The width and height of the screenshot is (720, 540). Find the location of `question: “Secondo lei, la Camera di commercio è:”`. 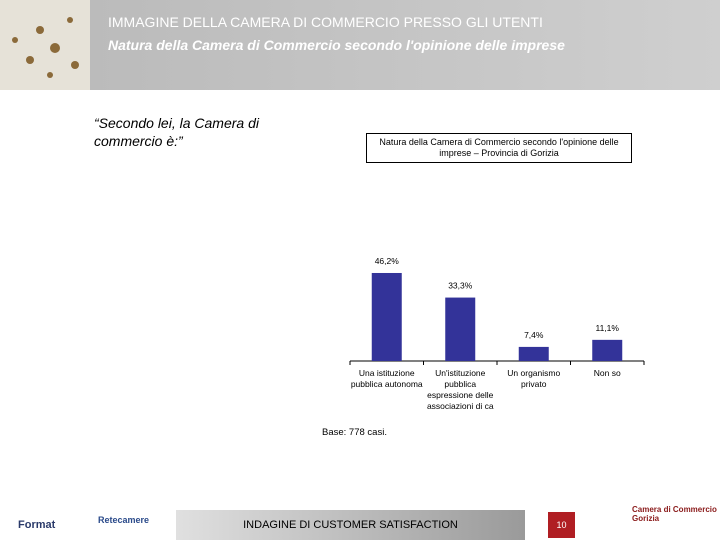

question: “Secondo lei, la Camera di commercio è:” is located at coordinates (176, 132).